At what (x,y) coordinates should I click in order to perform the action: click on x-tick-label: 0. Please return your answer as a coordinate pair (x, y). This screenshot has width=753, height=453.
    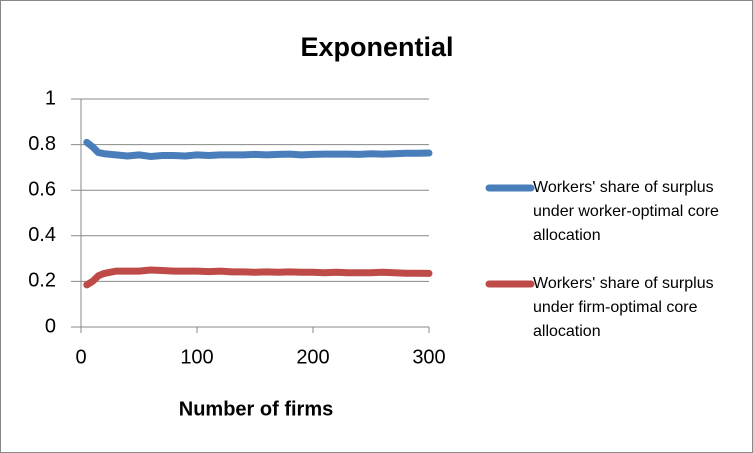
    Looking at the image, I should click on (80, 357).